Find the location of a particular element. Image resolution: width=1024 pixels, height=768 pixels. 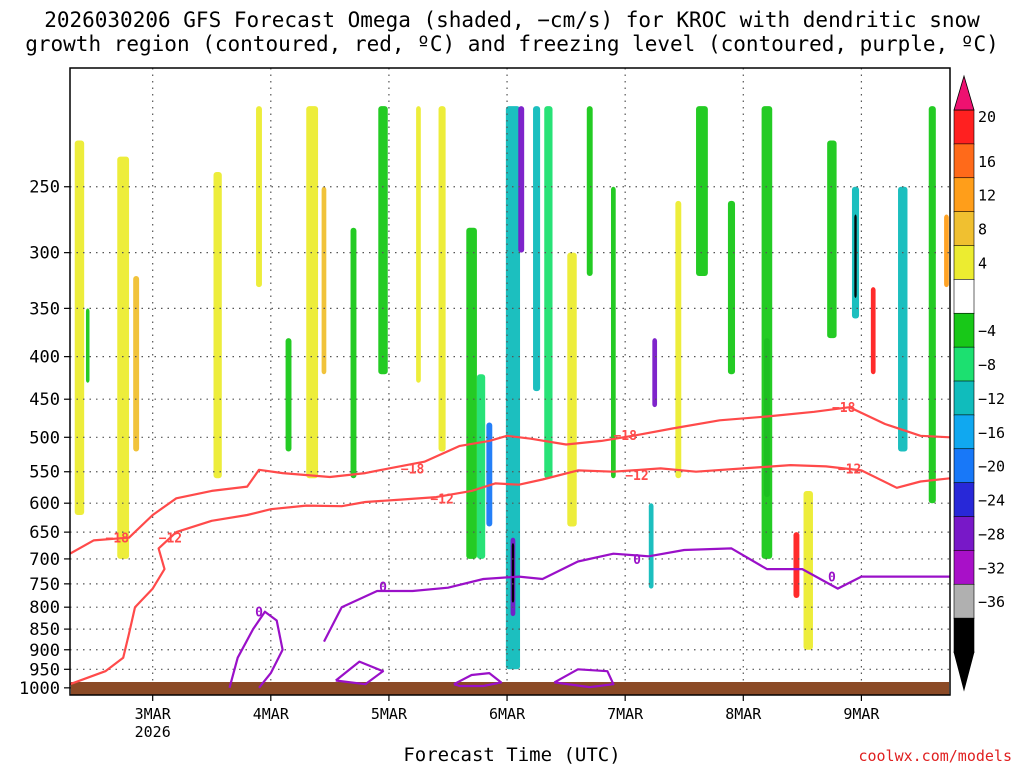

colorbar-label: −36 is located at coordinates (991, 602).